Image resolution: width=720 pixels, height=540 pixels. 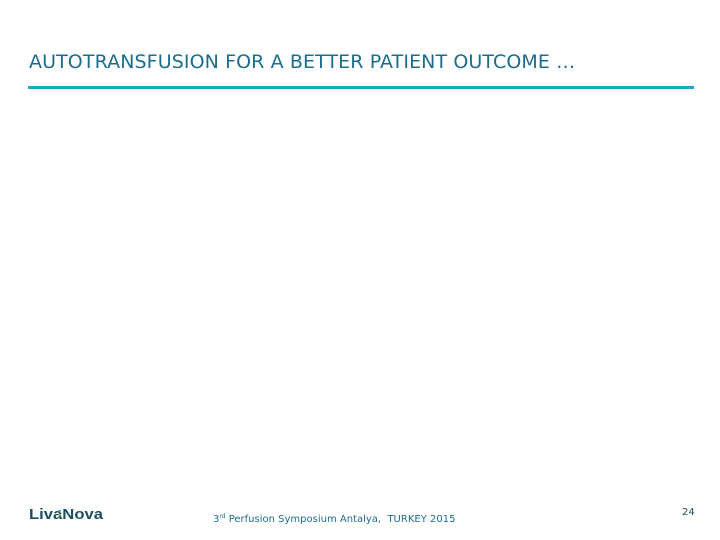 I want to click on logo-wordmark: LivaNova, so click(x=66, y=514).